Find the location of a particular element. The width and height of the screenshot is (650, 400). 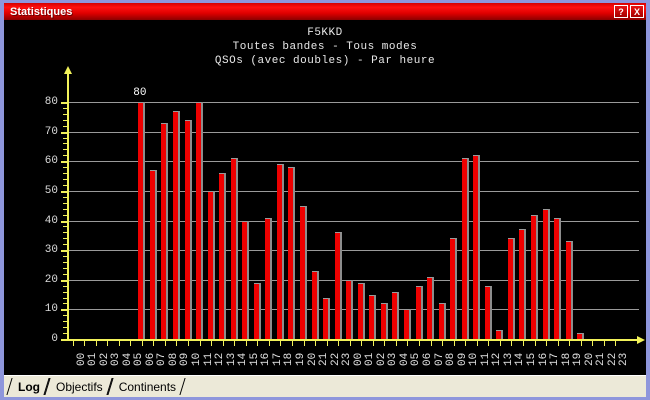

x-axis-label: 02 is located at coordinates (104, 359).